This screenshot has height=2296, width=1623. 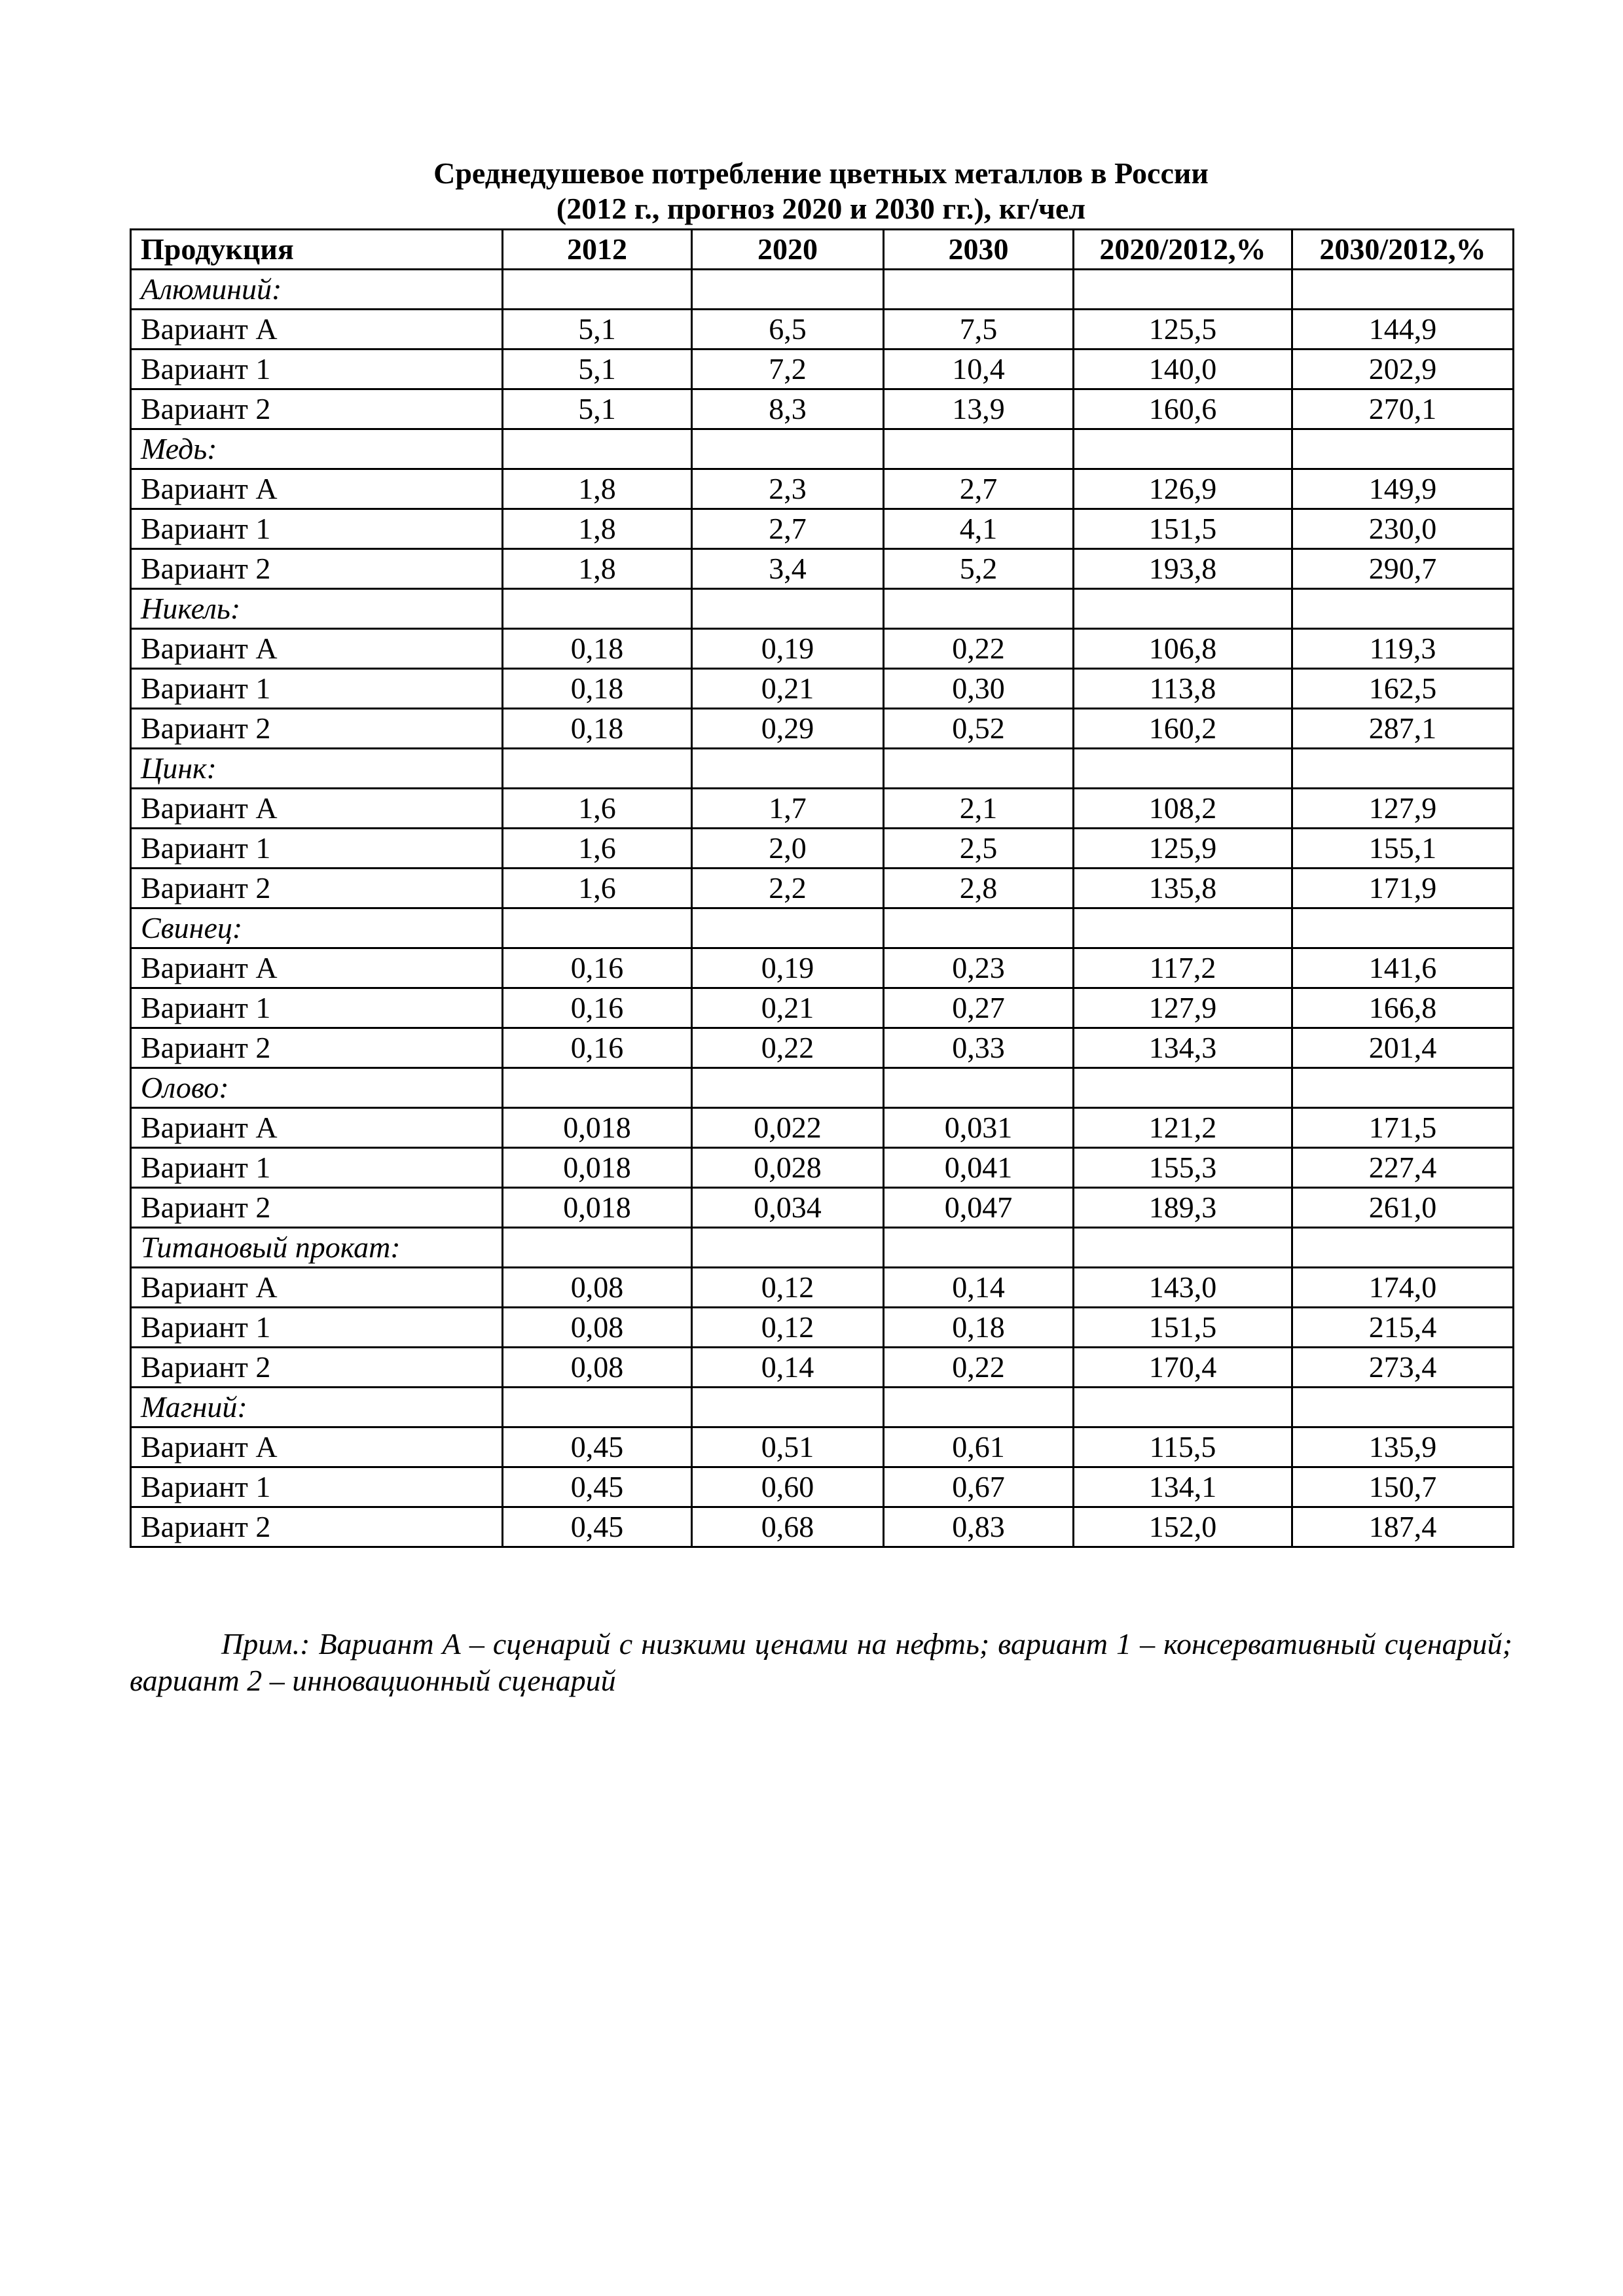 What do you see at coordinates (978, 369) in the screenshot?
I see `cell-2030: 10,4` at bounding box center [978, 369].